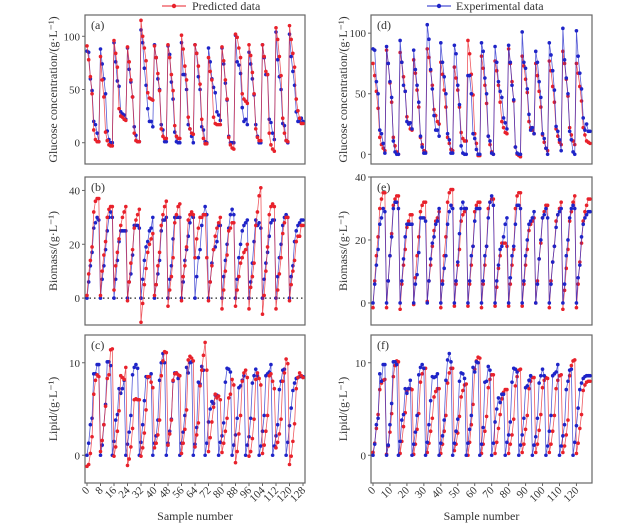  What do you see at coordinates (383, 345) in the screenshot?
I see `panel-label: (f)` at bounding box center [383, 345].